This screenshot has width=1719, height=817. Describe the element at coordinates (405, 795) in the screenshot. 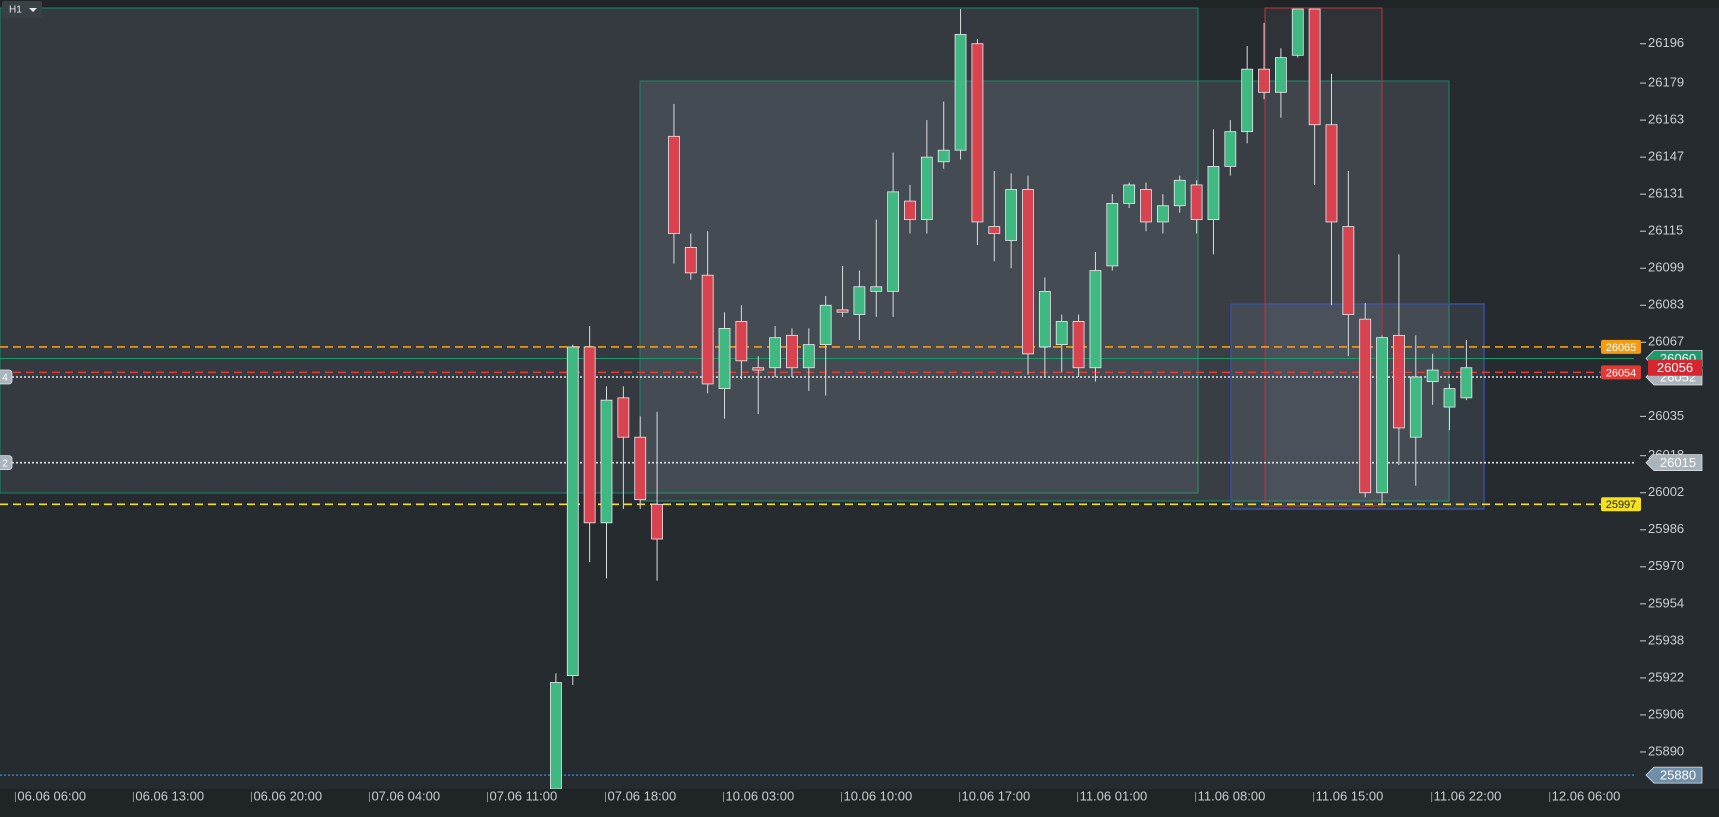

I see `x-tick-label: 07.06 04:00` at that location.